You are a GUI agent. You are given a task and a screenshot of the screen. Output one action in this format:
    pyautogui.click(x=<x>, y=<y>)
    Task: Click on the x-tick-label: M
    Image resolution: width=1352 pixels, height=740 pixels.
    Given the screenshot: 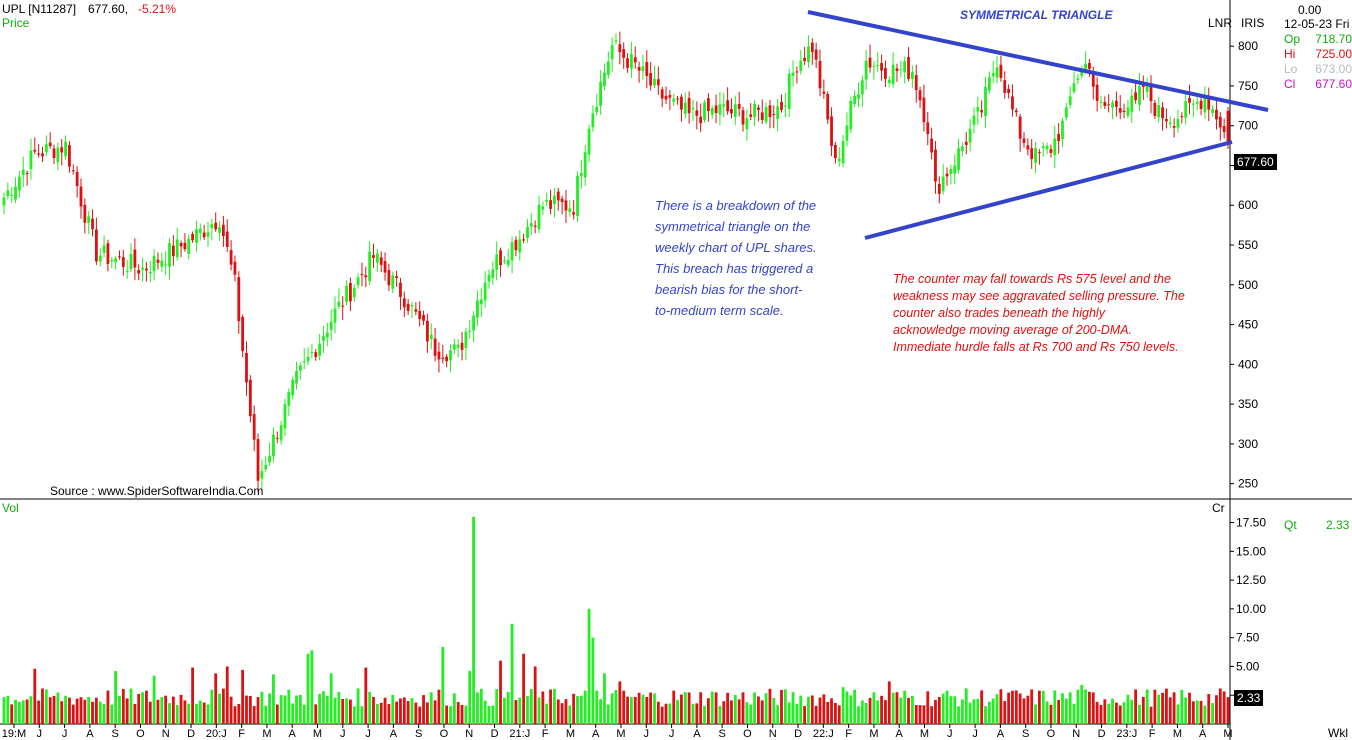 What is the action you would take?
    pyautogui.click(x=873, y=734)
    